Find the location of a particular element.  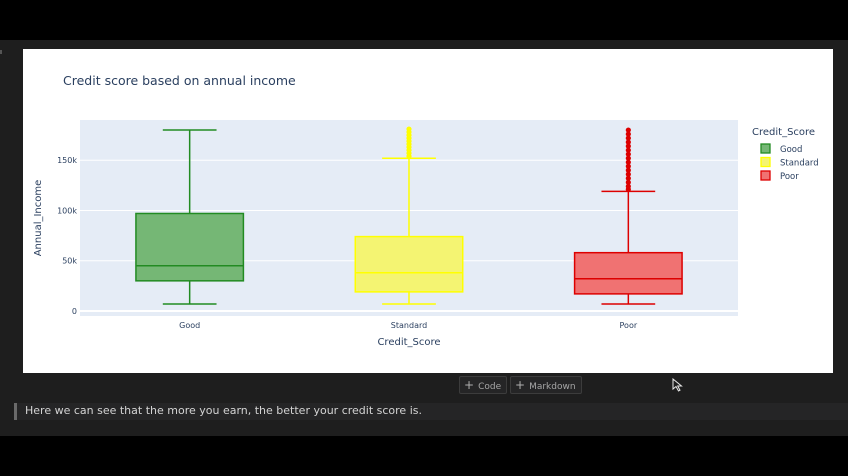

add-markdown-button: + Markdown is located at coordinates (546, 385).